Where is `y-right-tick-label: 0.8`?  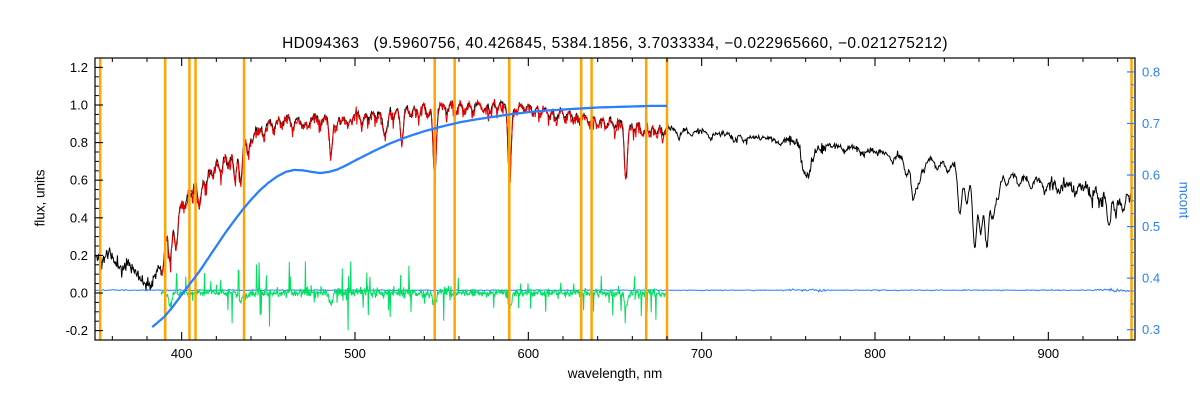
y-right-tick-label: 0.8 is located at coordinates (1151, 71).